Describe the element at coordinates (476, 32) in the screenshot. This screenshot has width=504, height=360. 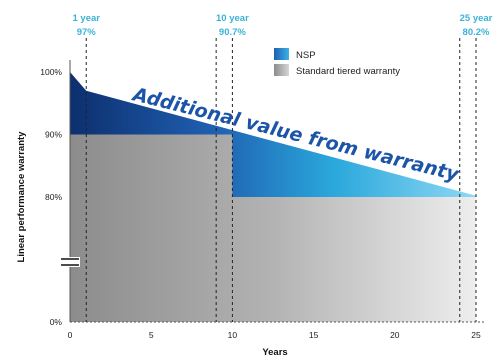
I see `annotation-value-25: 80.2%` at that location.